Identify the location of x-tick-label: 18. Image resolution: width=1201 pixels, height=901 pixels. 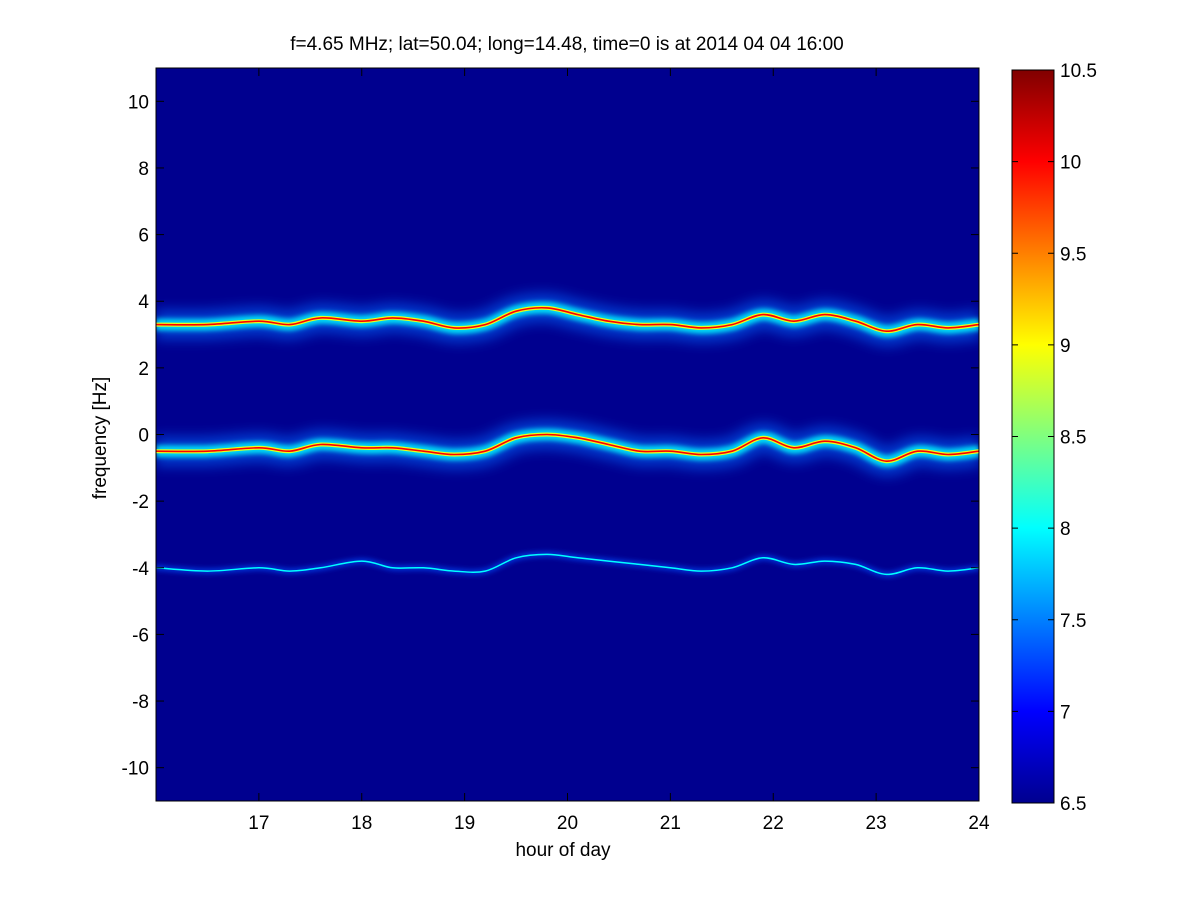
(361, 823).